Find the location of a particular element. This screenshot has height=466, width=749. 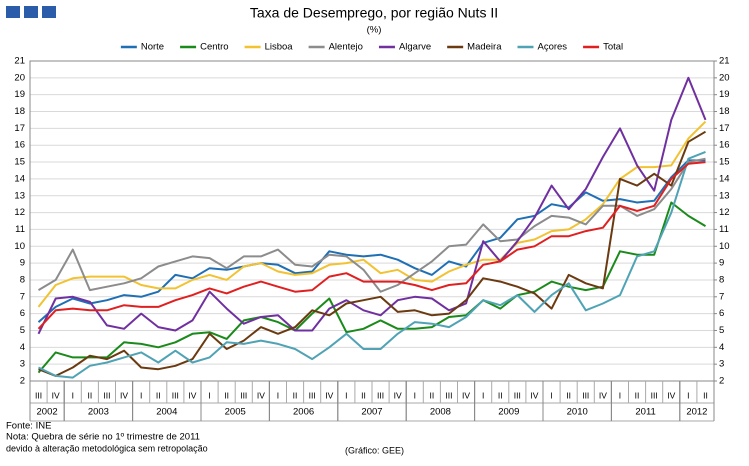

y-tick-label: 2 is located at coordinates (22, 381).